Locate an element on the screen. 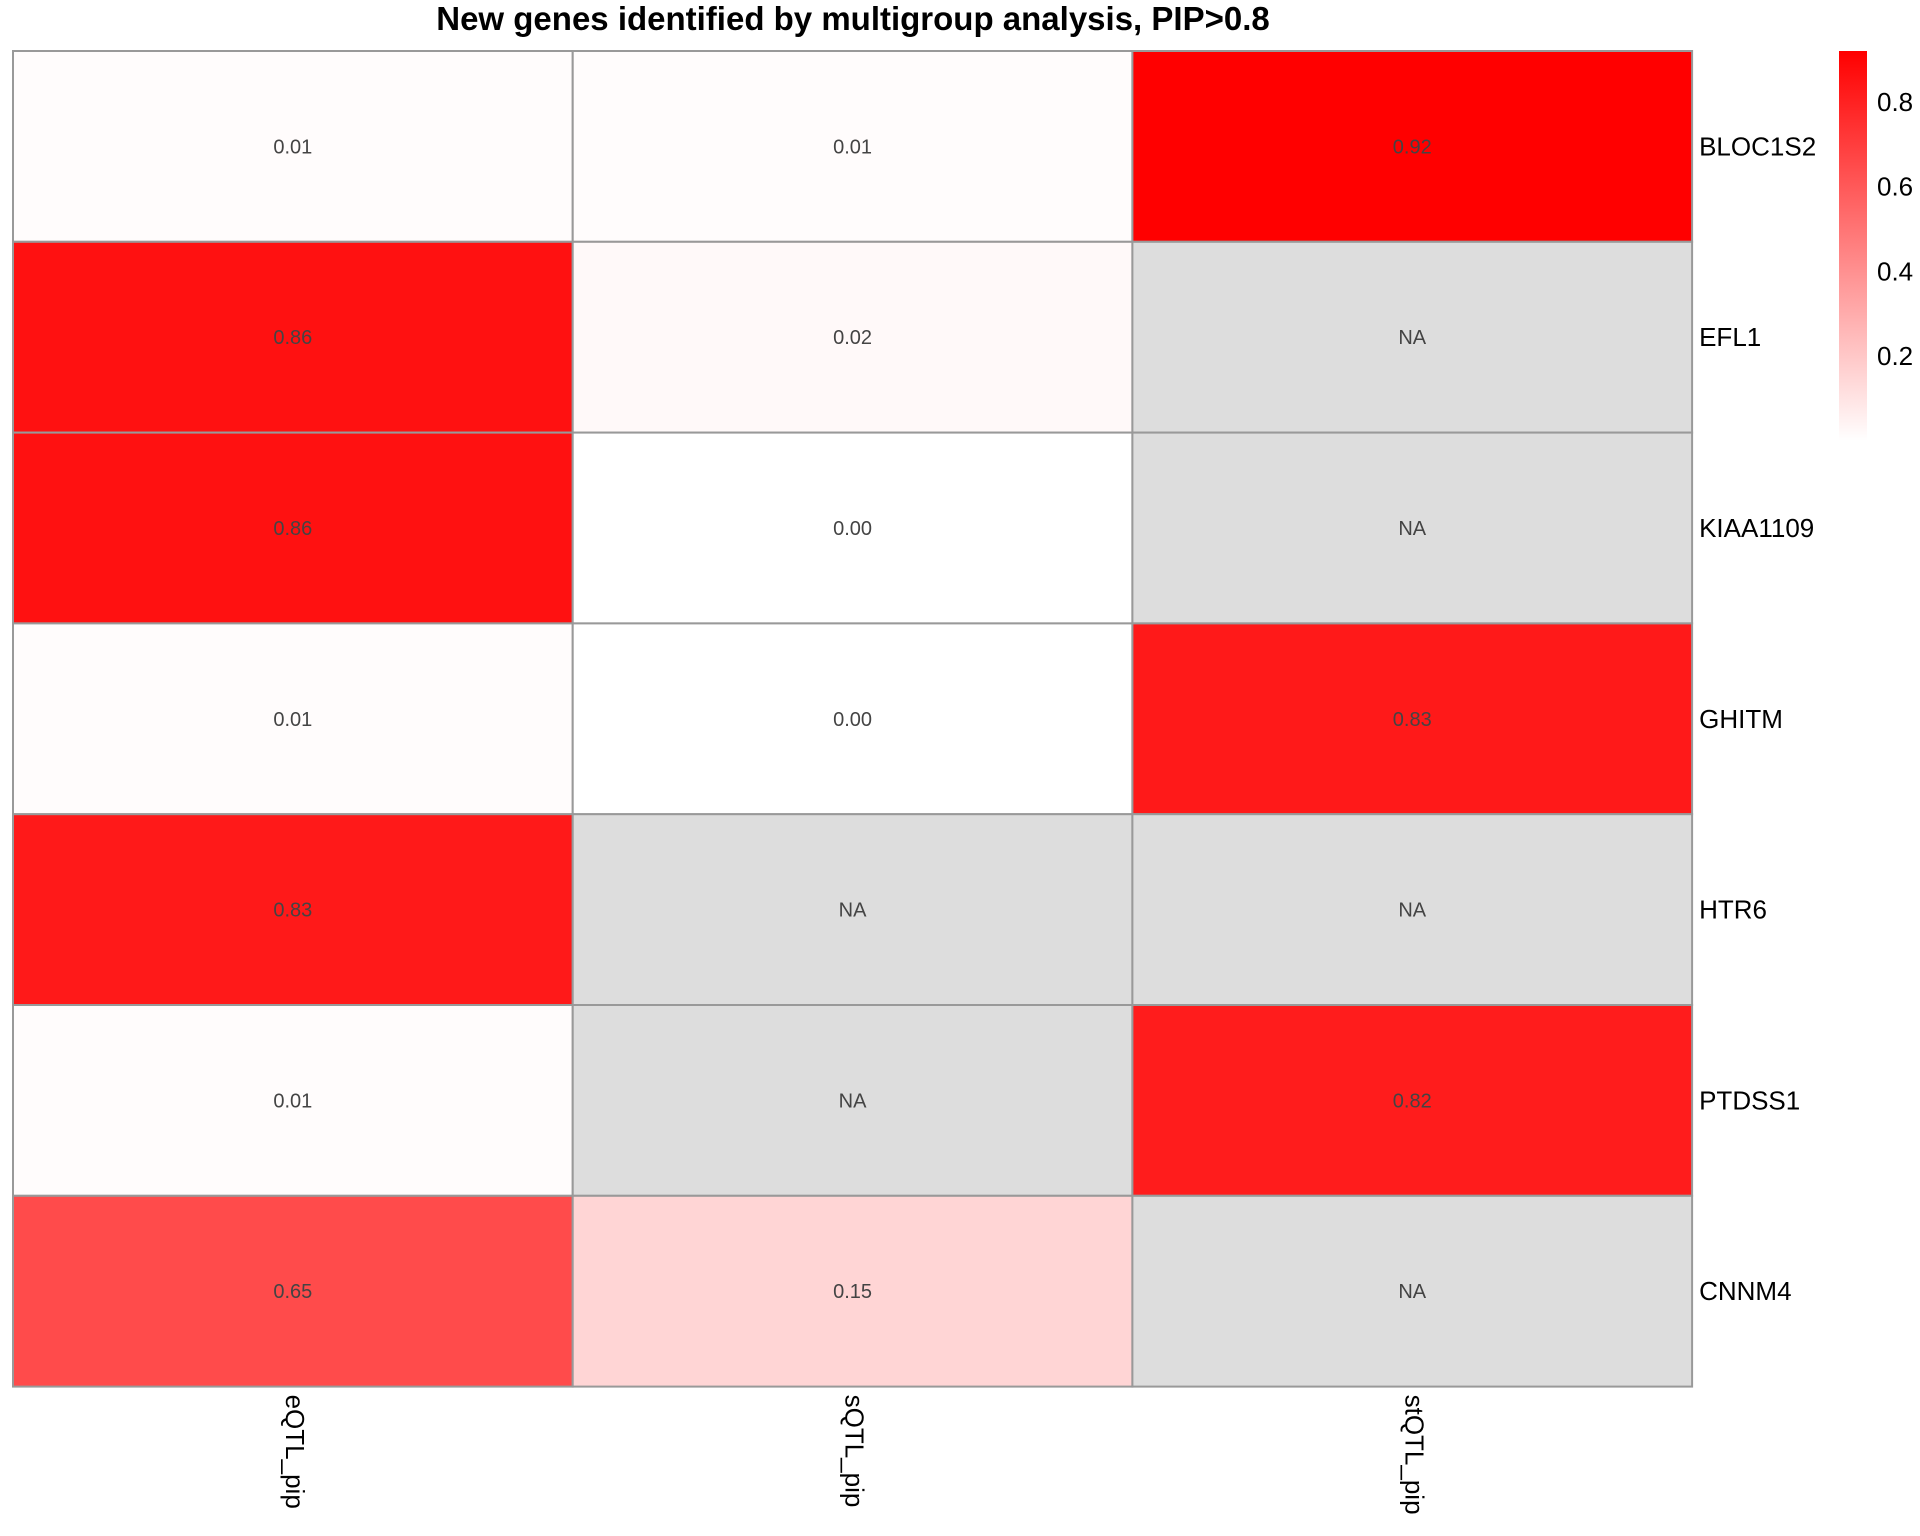  column-label: stQTL_pip is located at coordinates (1414, 1455).